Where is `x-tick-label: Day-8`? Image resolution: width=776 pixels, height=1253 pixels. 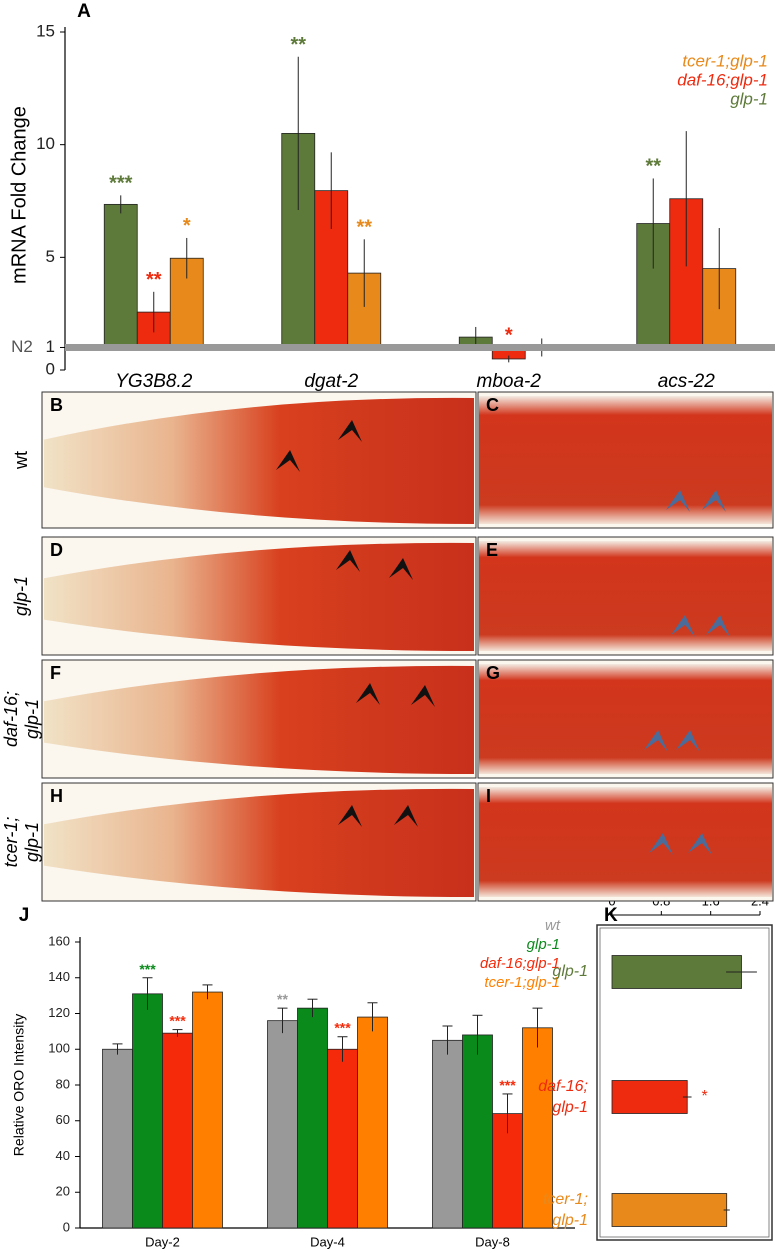 x-tick-label: Day-8 is located at coordinates (492, 1241).